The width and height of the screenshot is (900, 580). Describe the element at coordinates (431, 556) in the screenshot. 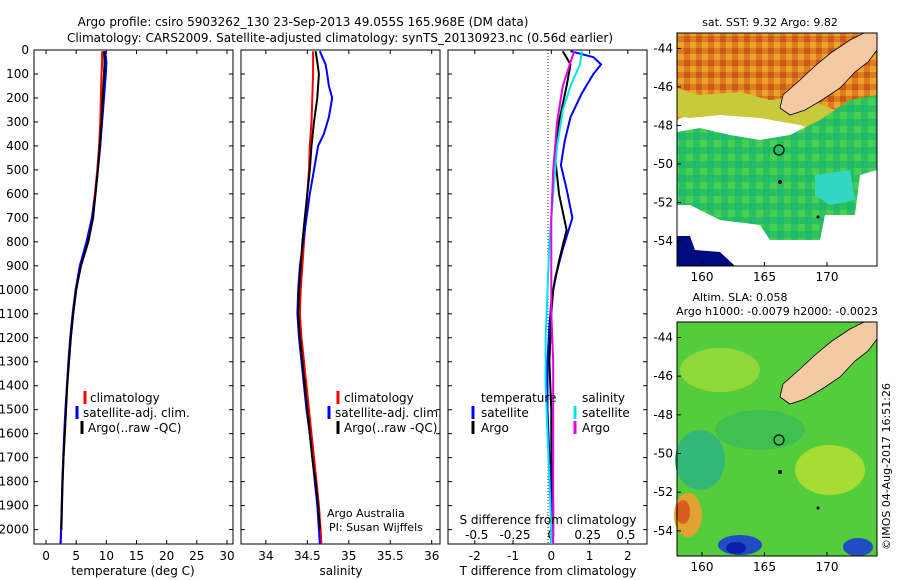

I see `x-tick-label: 36` at that location.